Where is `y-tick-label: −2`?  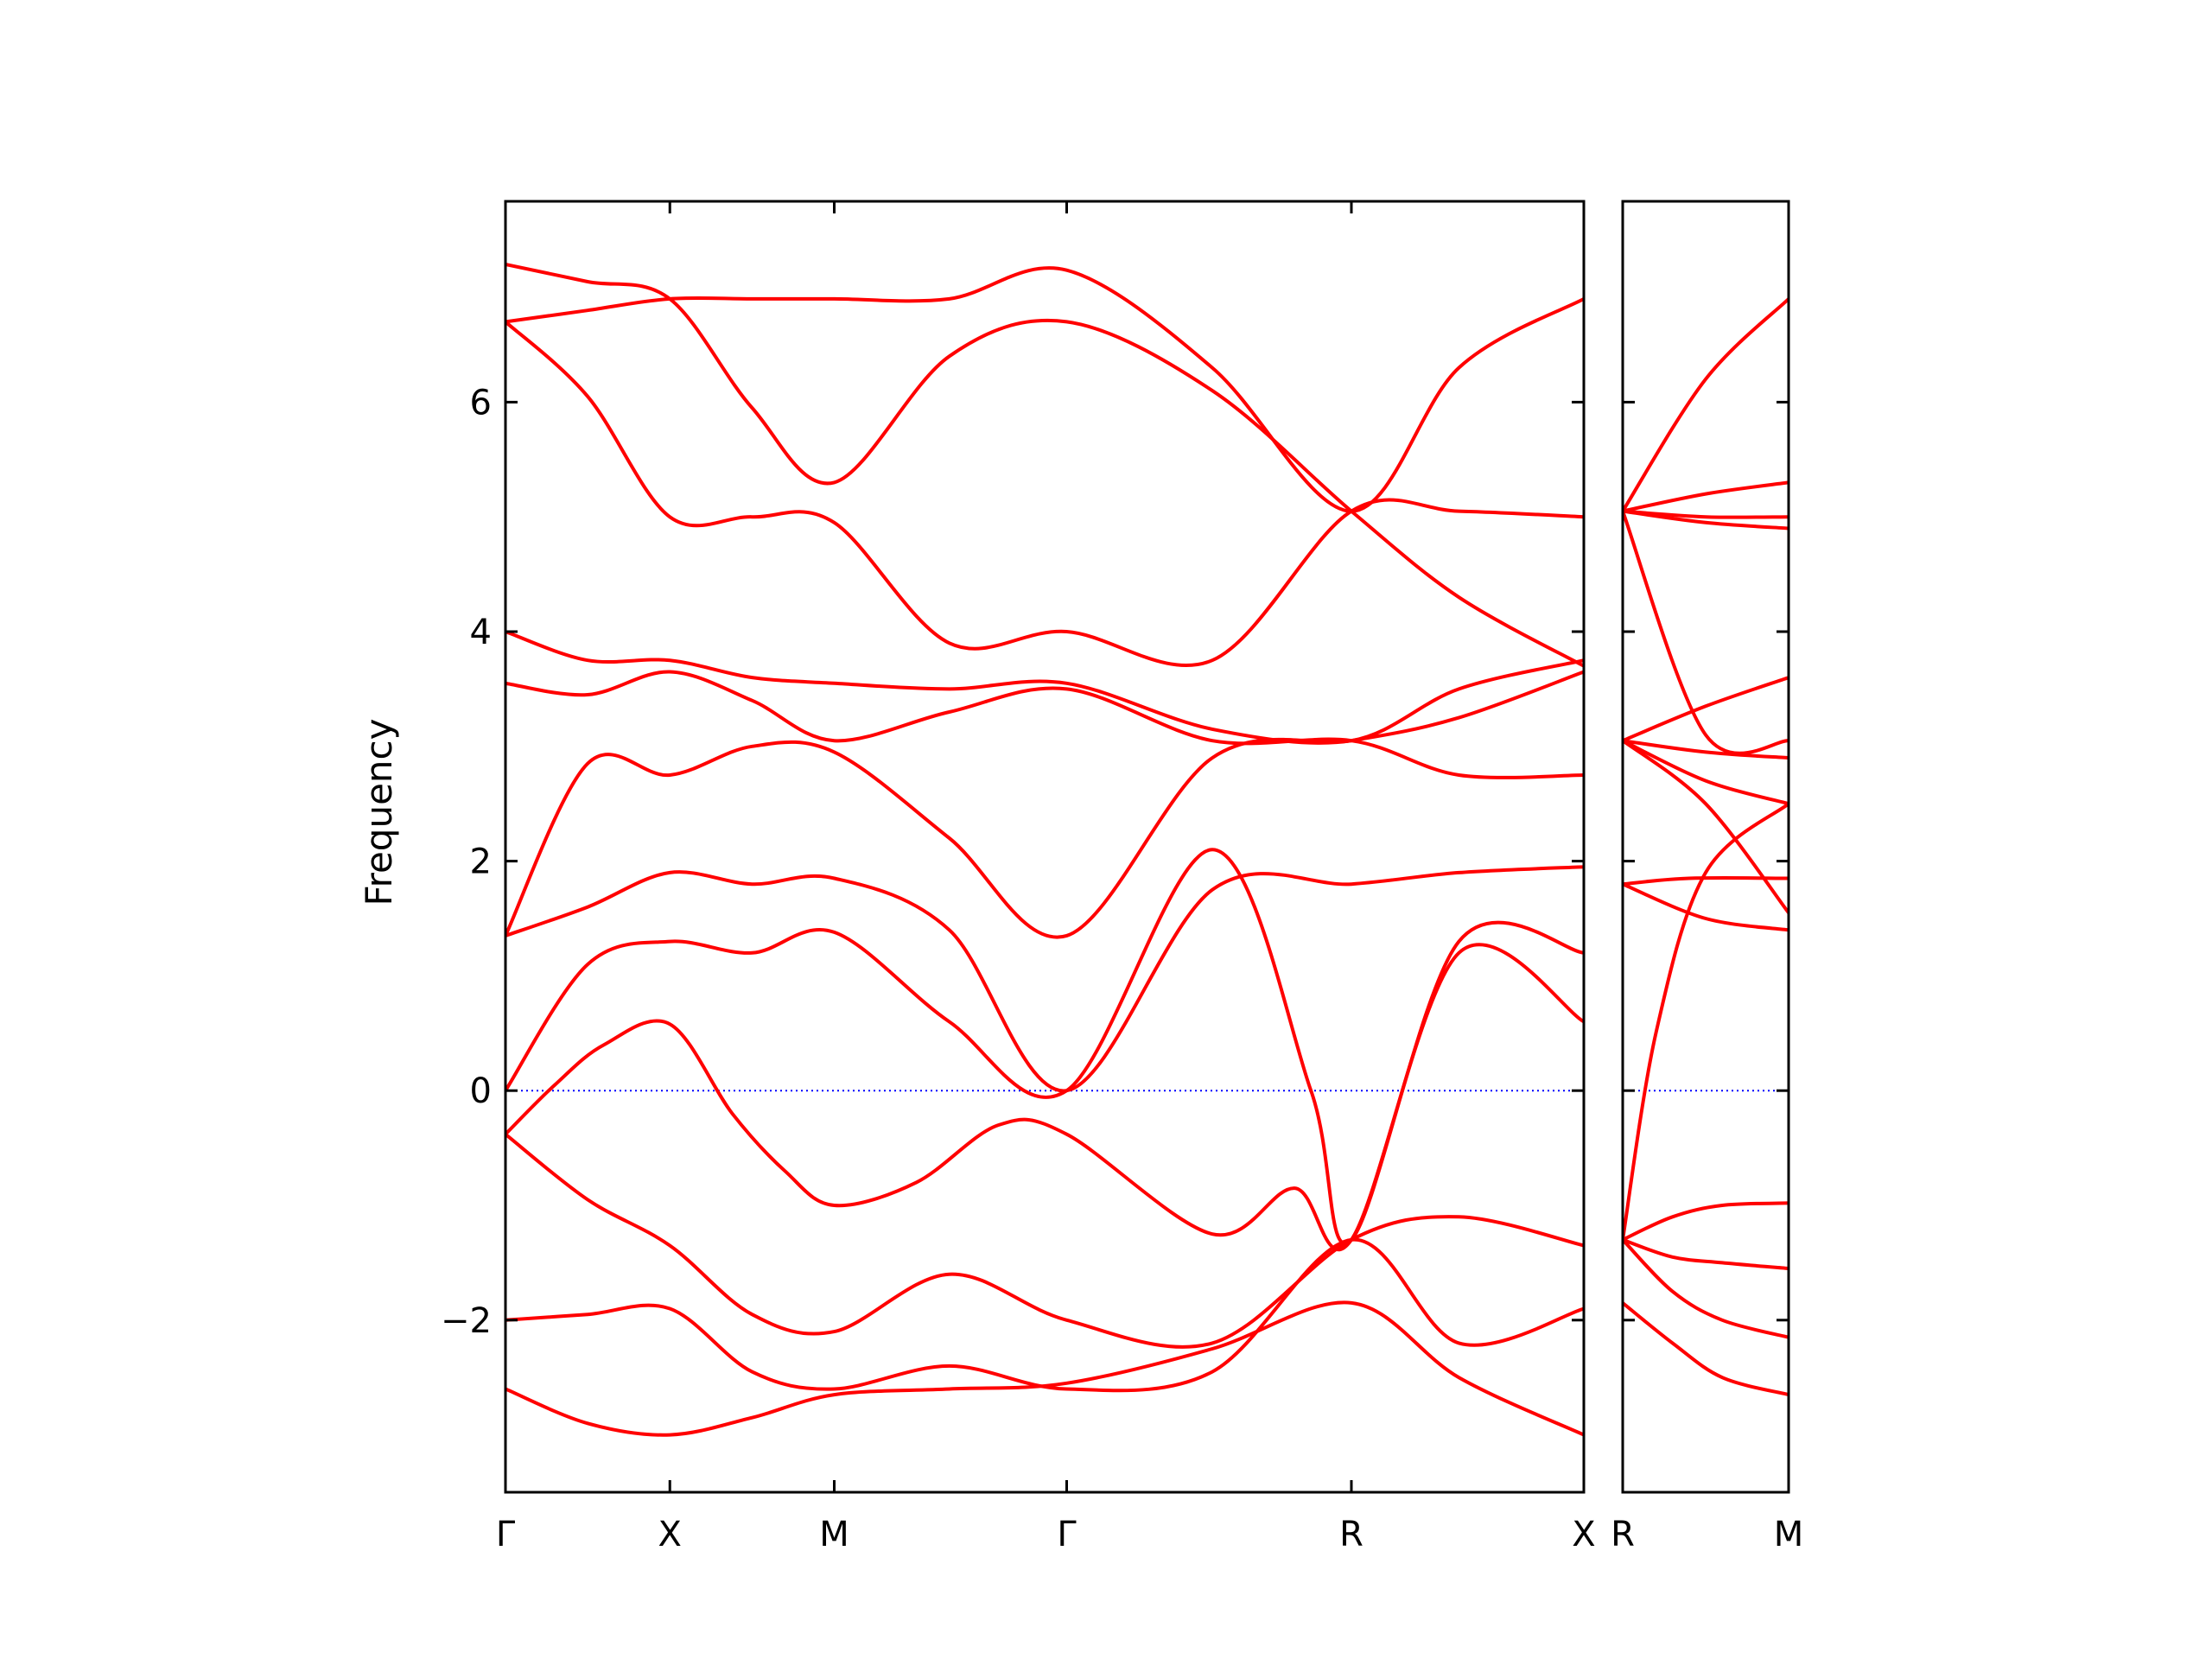
y-tick-label: −2 is located at coordinates (466, 1321).